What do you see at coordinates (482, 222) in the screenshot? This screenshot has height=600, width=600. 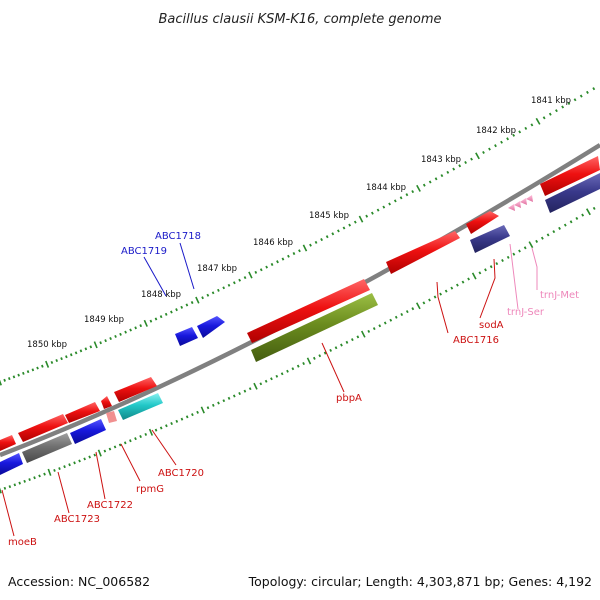 I see `gene-arrow-soda` at bounding box center [482, 222].